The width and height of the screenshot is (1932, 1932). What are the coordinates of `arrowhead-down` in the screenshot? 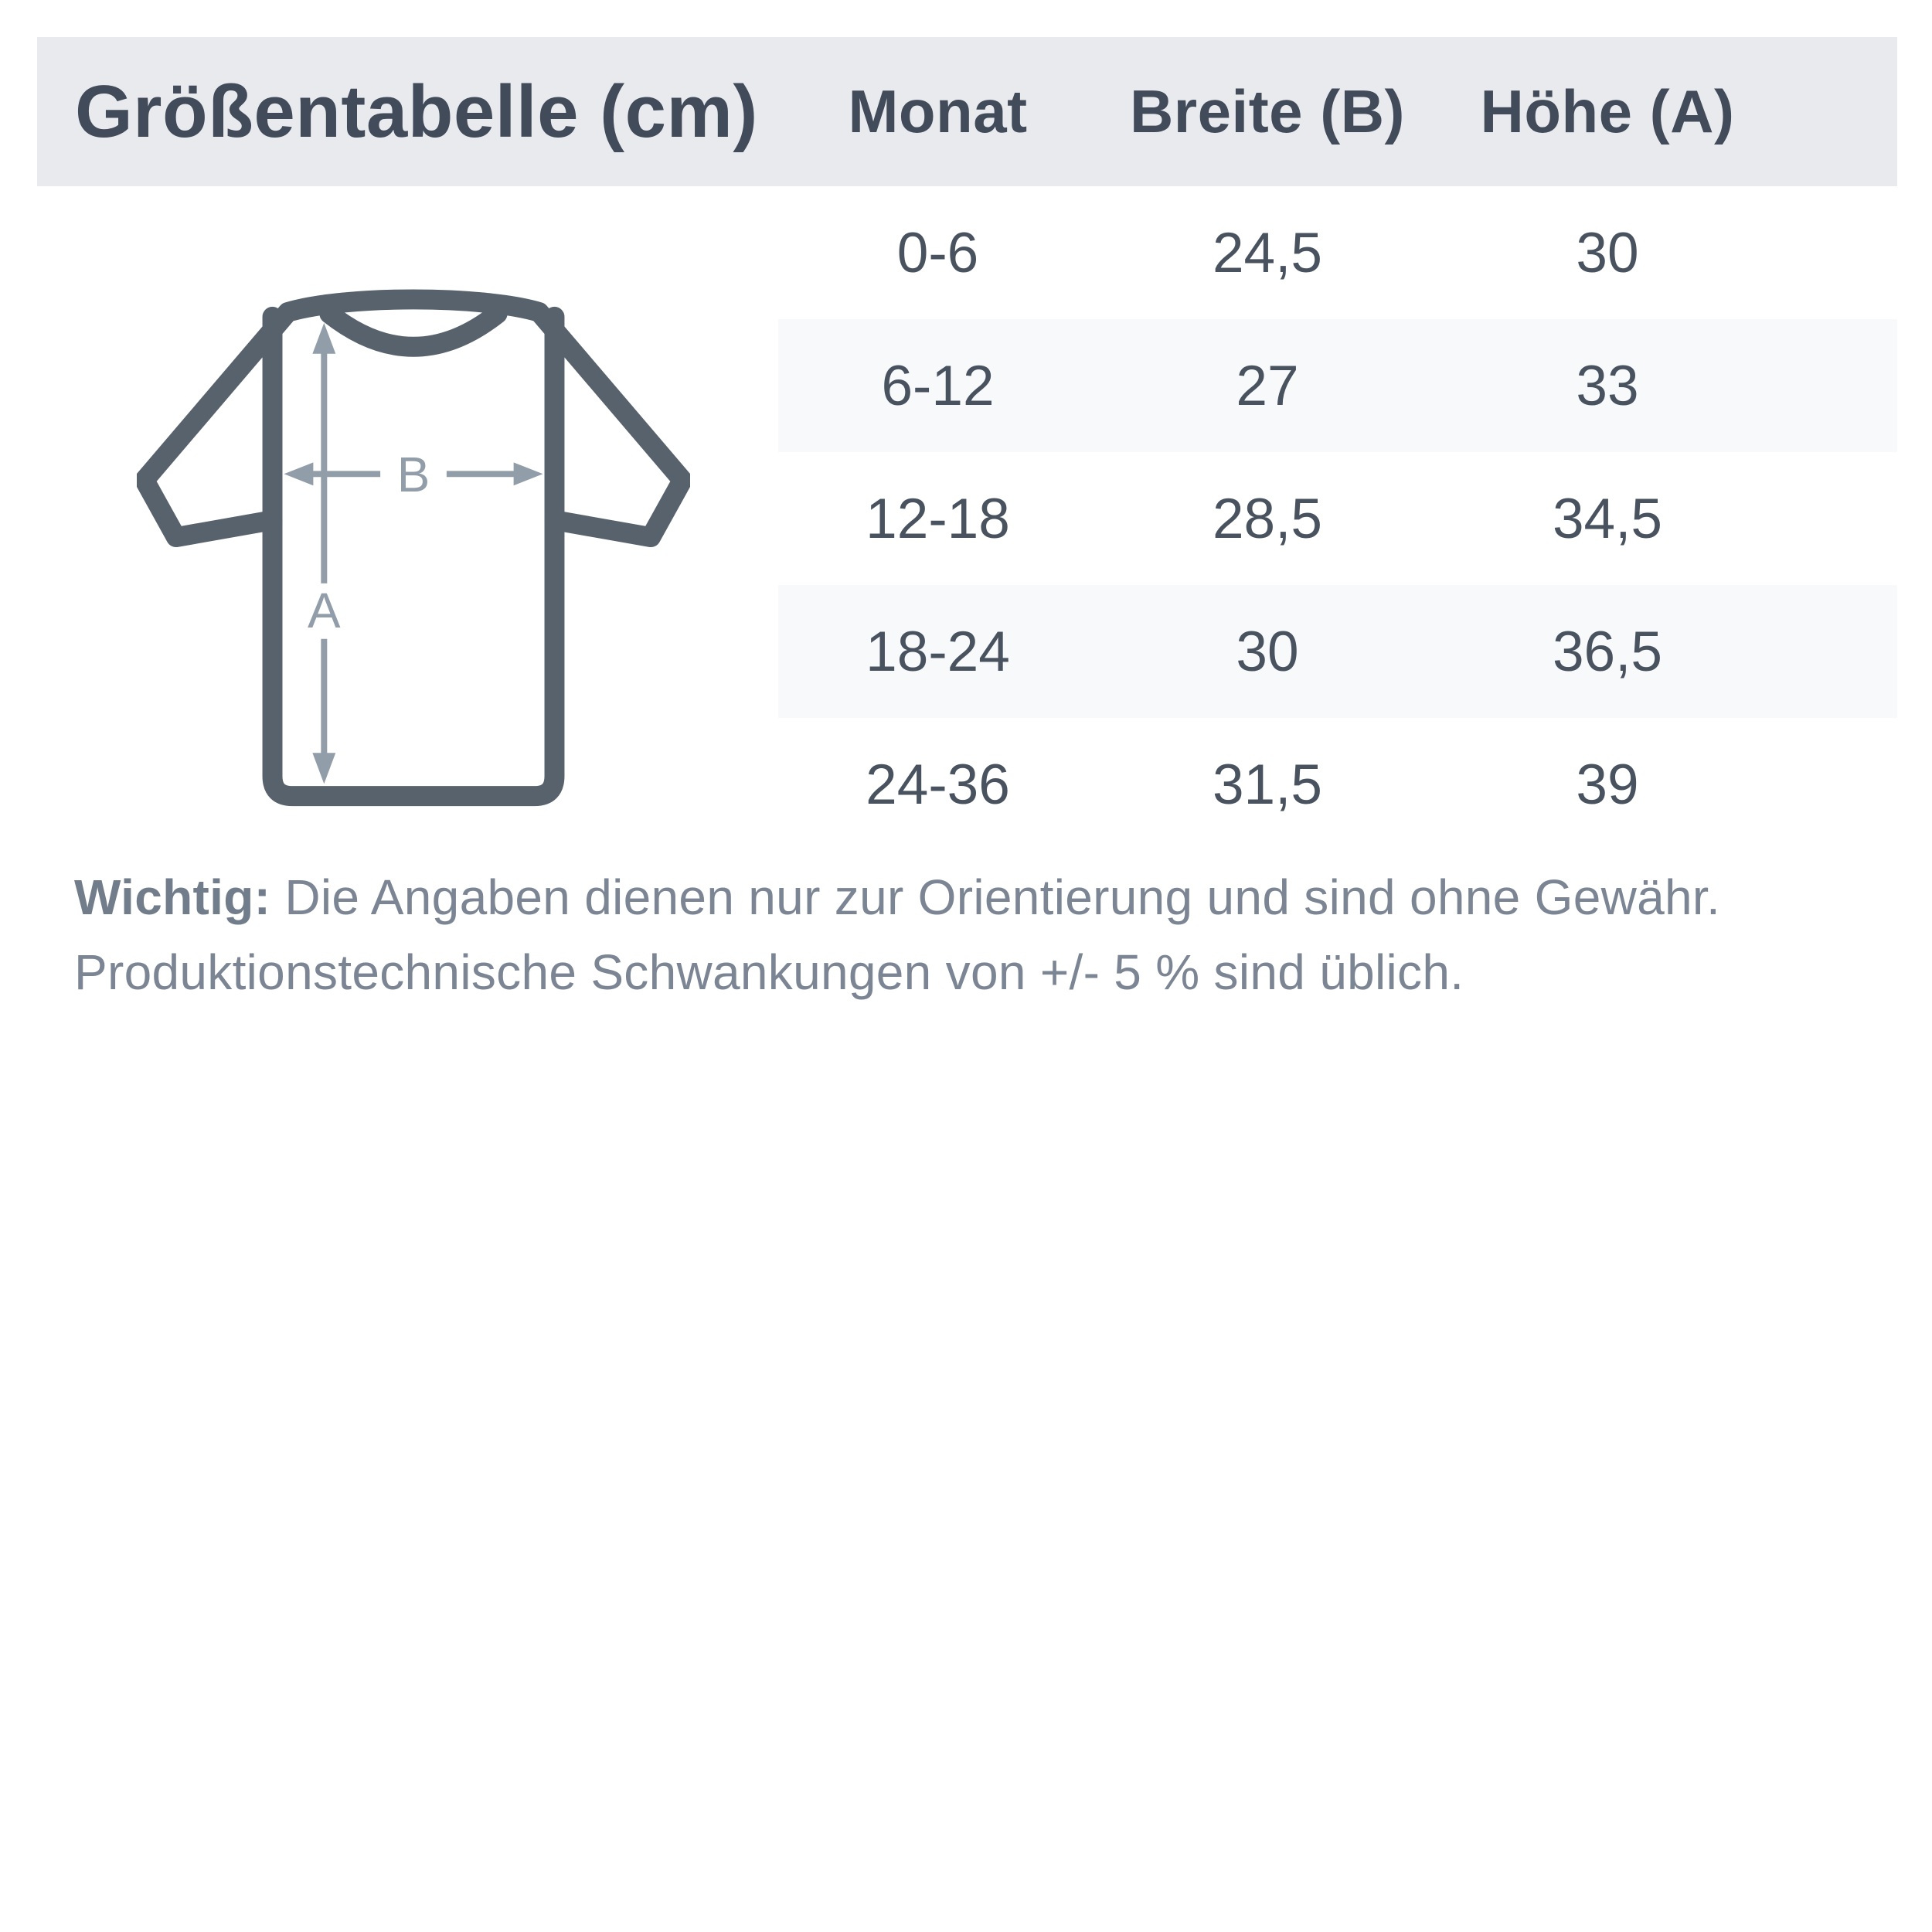 It's located at (324, 768).